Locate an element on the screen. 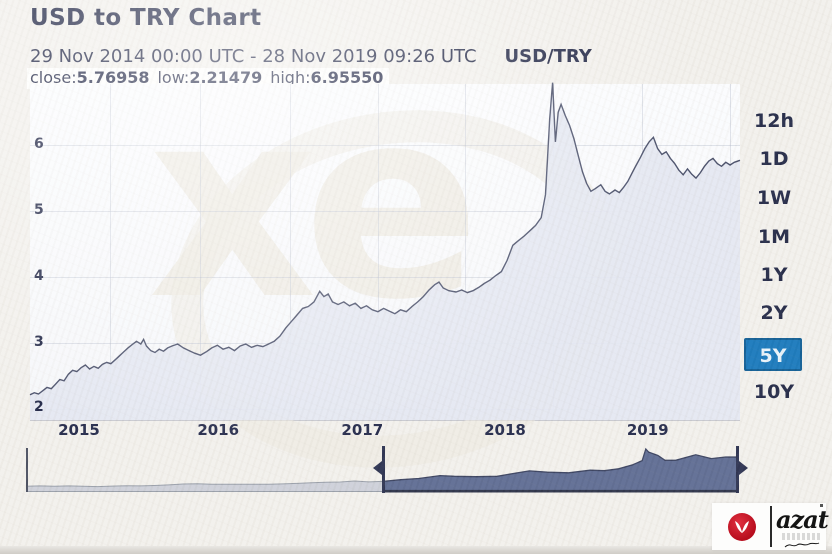 This screenshot has height=554, width=832. range-button-1m: 1M is located at coordinates (774, 237).